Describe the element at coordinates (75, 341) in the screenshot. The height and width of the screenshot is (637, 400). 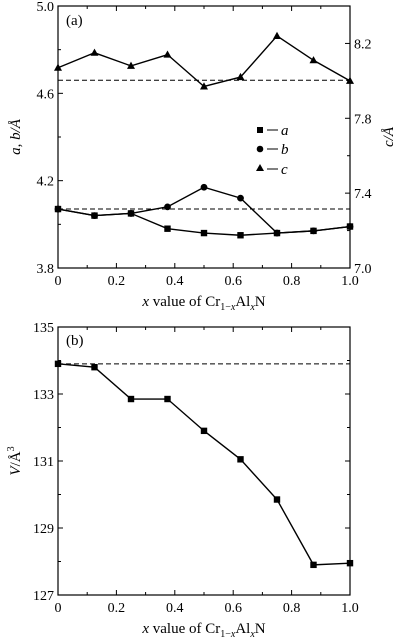
I see `panel-label-b: (b)` at that location.